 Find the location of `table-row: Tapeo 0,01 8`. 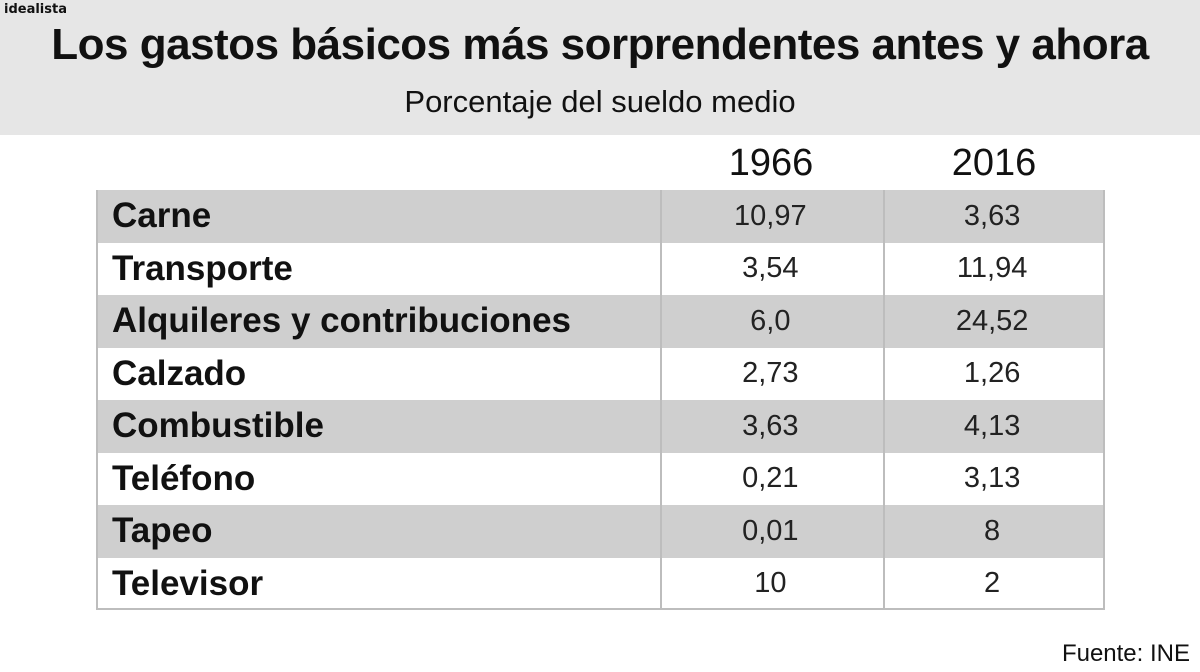

table-row: Tapeo 0,01 8 is located at coordinates (600, 531).